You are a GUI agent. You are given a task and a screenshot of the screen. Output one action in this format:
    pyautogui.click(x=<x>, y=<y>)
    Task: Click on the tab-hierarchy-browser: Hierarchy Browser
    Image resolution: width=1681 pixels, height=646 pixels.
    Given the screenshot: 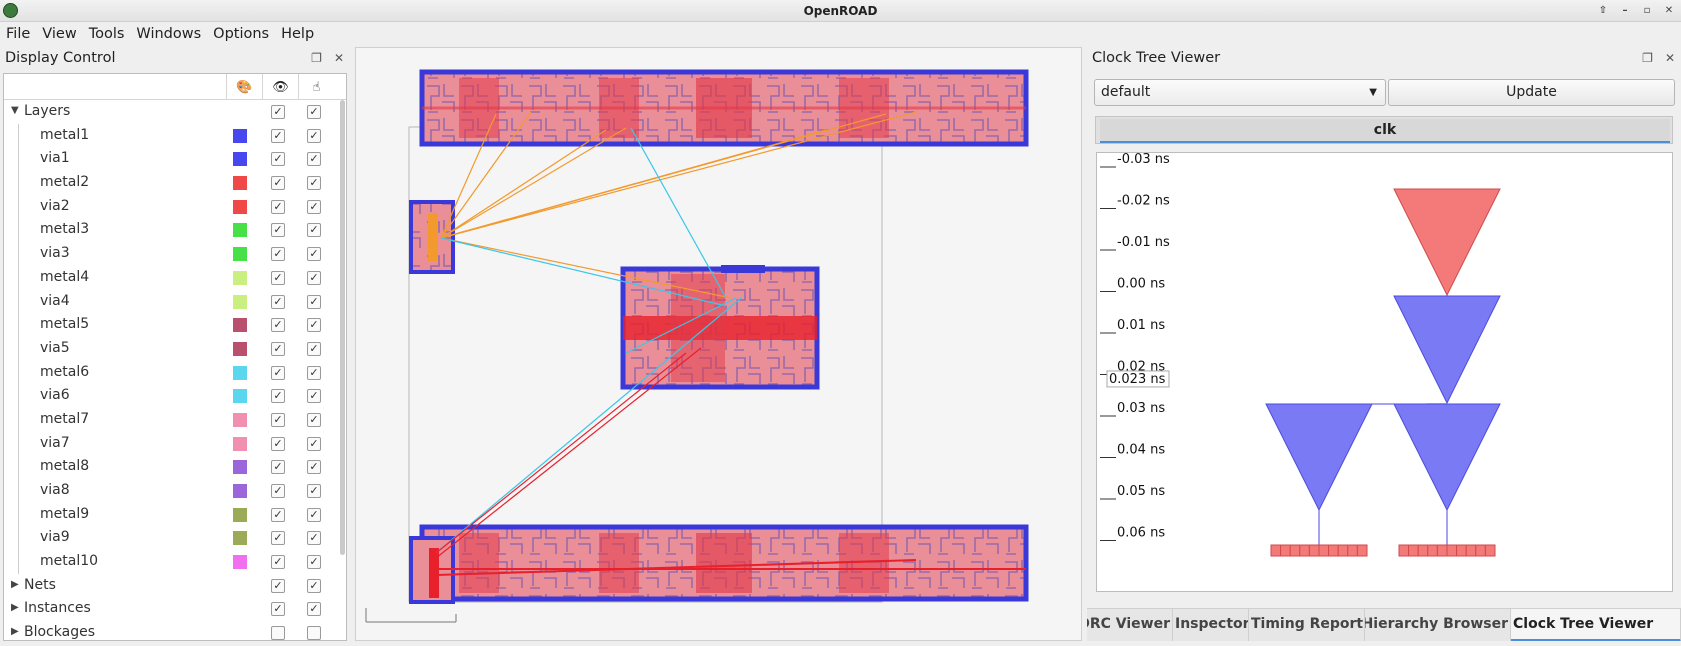 What is the action you would take?
    pyautogui.click(x=1438, y=625)
    